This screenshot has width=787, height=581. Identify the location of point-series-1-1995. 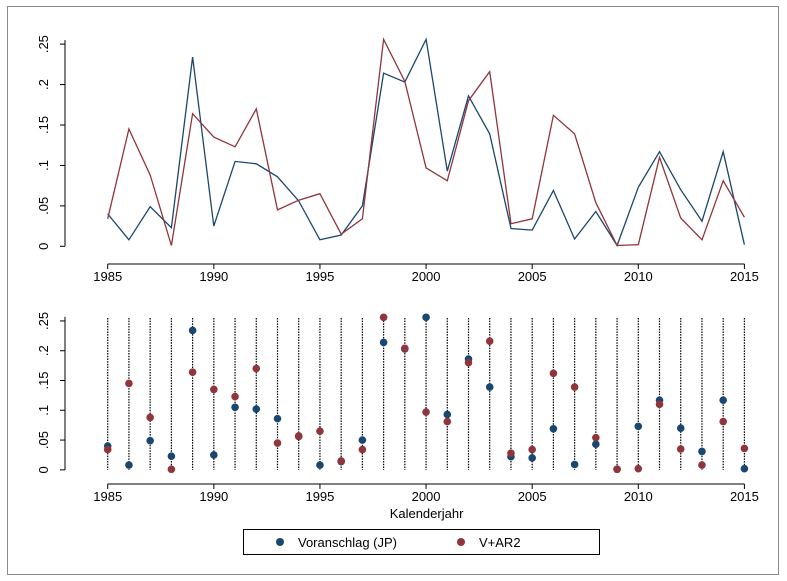
(320, 465).